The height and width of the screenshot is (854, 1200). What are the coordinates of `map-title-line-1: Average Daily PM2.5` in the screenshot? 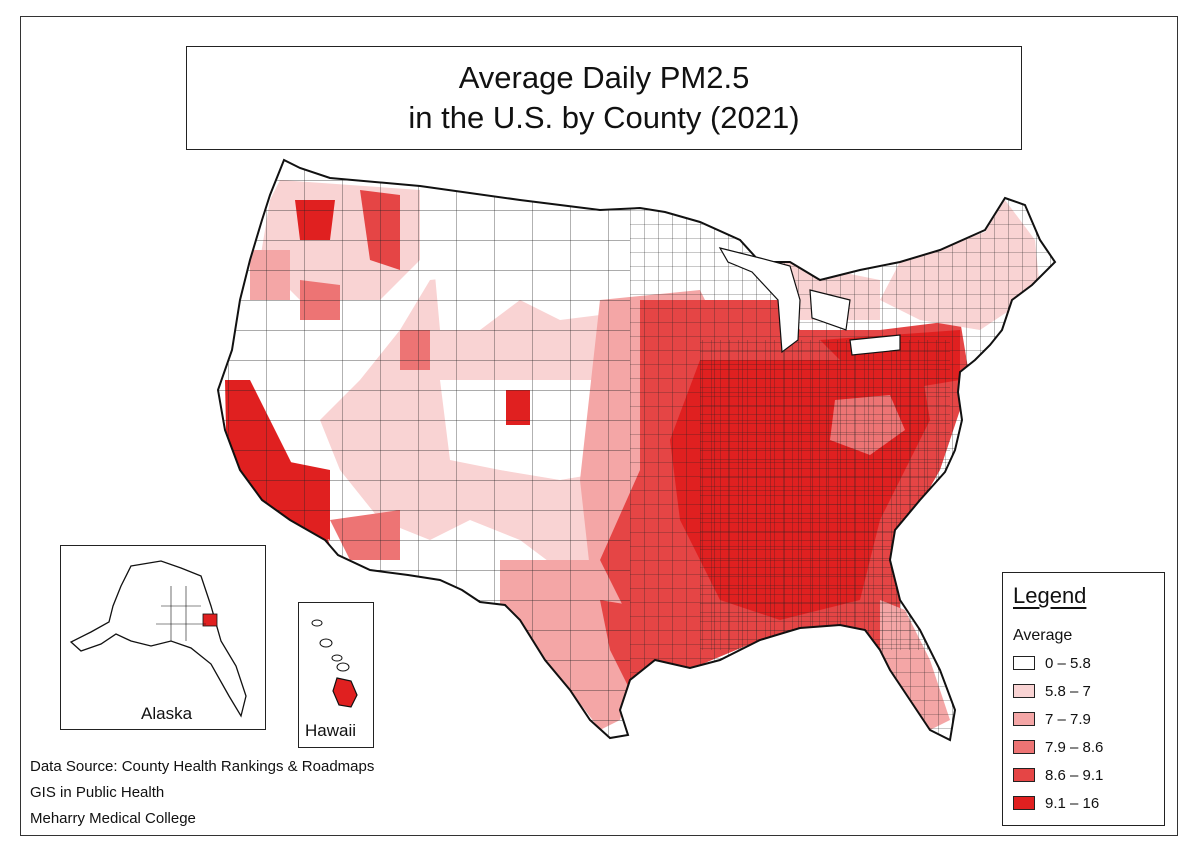 It's located at (604, 77).